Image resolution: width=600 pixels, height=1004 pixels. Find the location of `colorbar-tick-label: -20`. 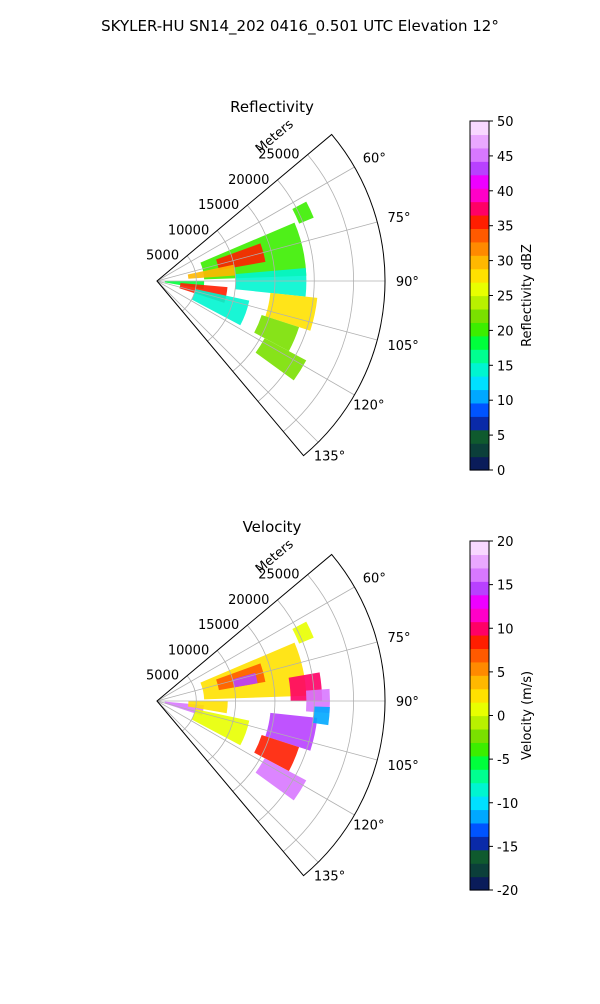

colorbar-tick-label: -20 is located at coordinates (507, 891).